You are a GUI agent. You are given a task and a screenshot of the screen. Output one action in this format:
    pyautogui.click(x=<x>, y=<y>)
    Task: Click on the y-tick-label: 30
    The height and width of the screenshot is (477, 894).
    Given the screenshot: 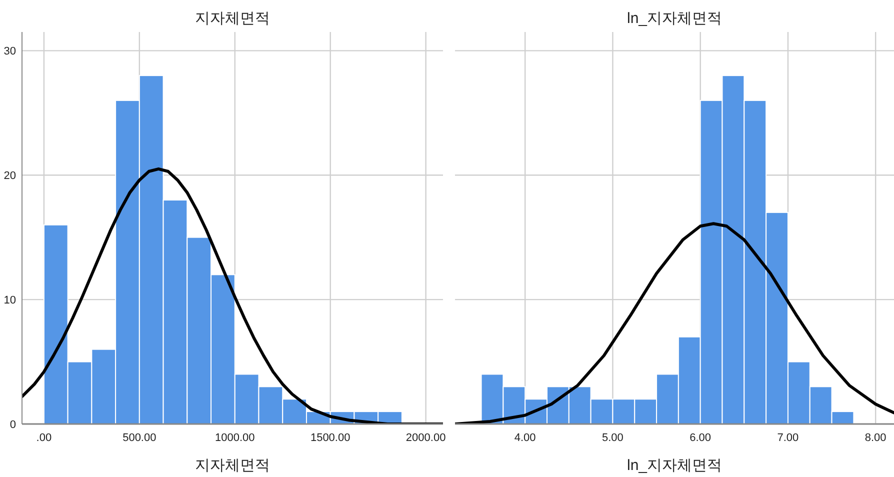 What is the action you would take?
    pyautogui.click(x=10, y=52)
    